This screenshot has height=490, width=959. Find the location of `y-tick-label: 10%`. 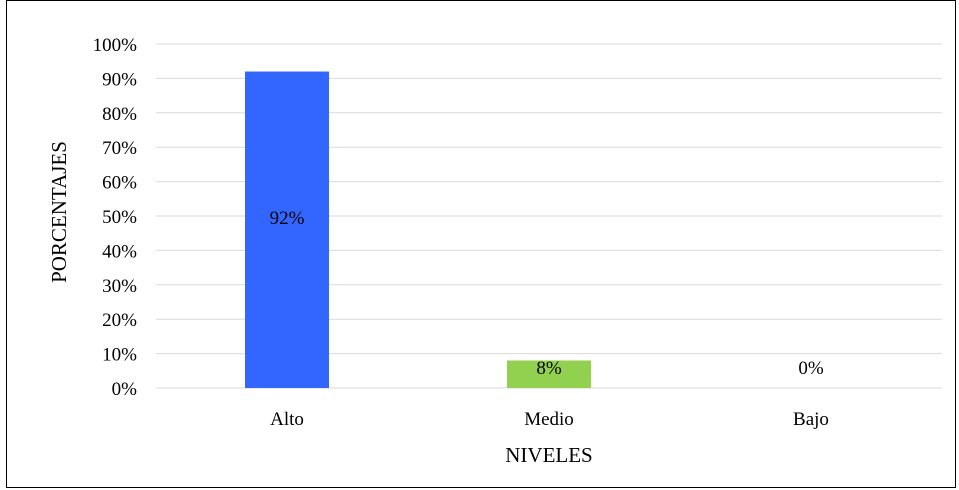

y-tick-label: 10% is located at coordinates (119, 355).